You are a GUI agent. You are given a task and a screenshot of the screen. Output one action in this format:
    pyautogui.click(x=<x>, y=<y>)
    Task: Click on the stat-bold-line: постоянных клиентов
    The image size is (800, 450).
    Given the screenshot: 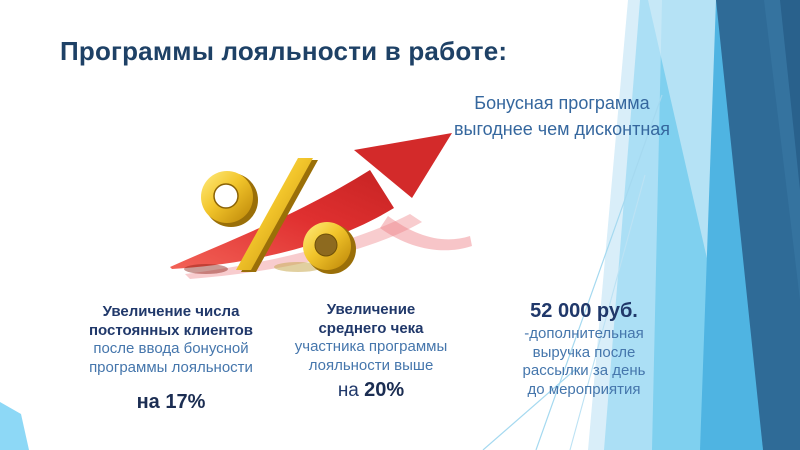 What is the action you would take?
    pyautogui.click(x=171, y=330)
    